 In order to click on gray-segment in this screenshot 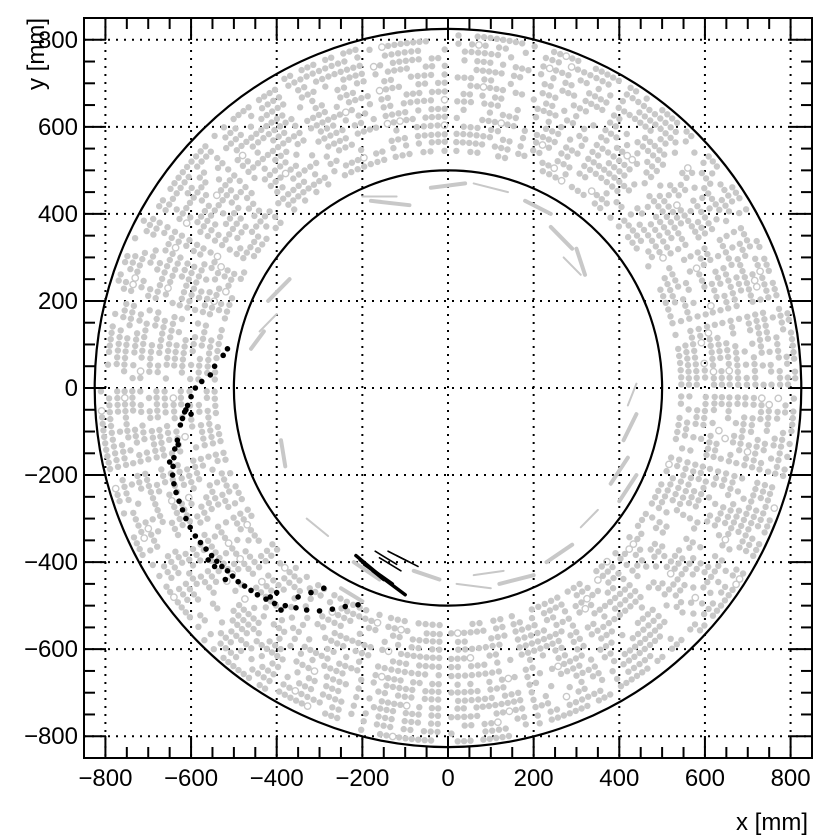, I will do `click(572, 266)`.